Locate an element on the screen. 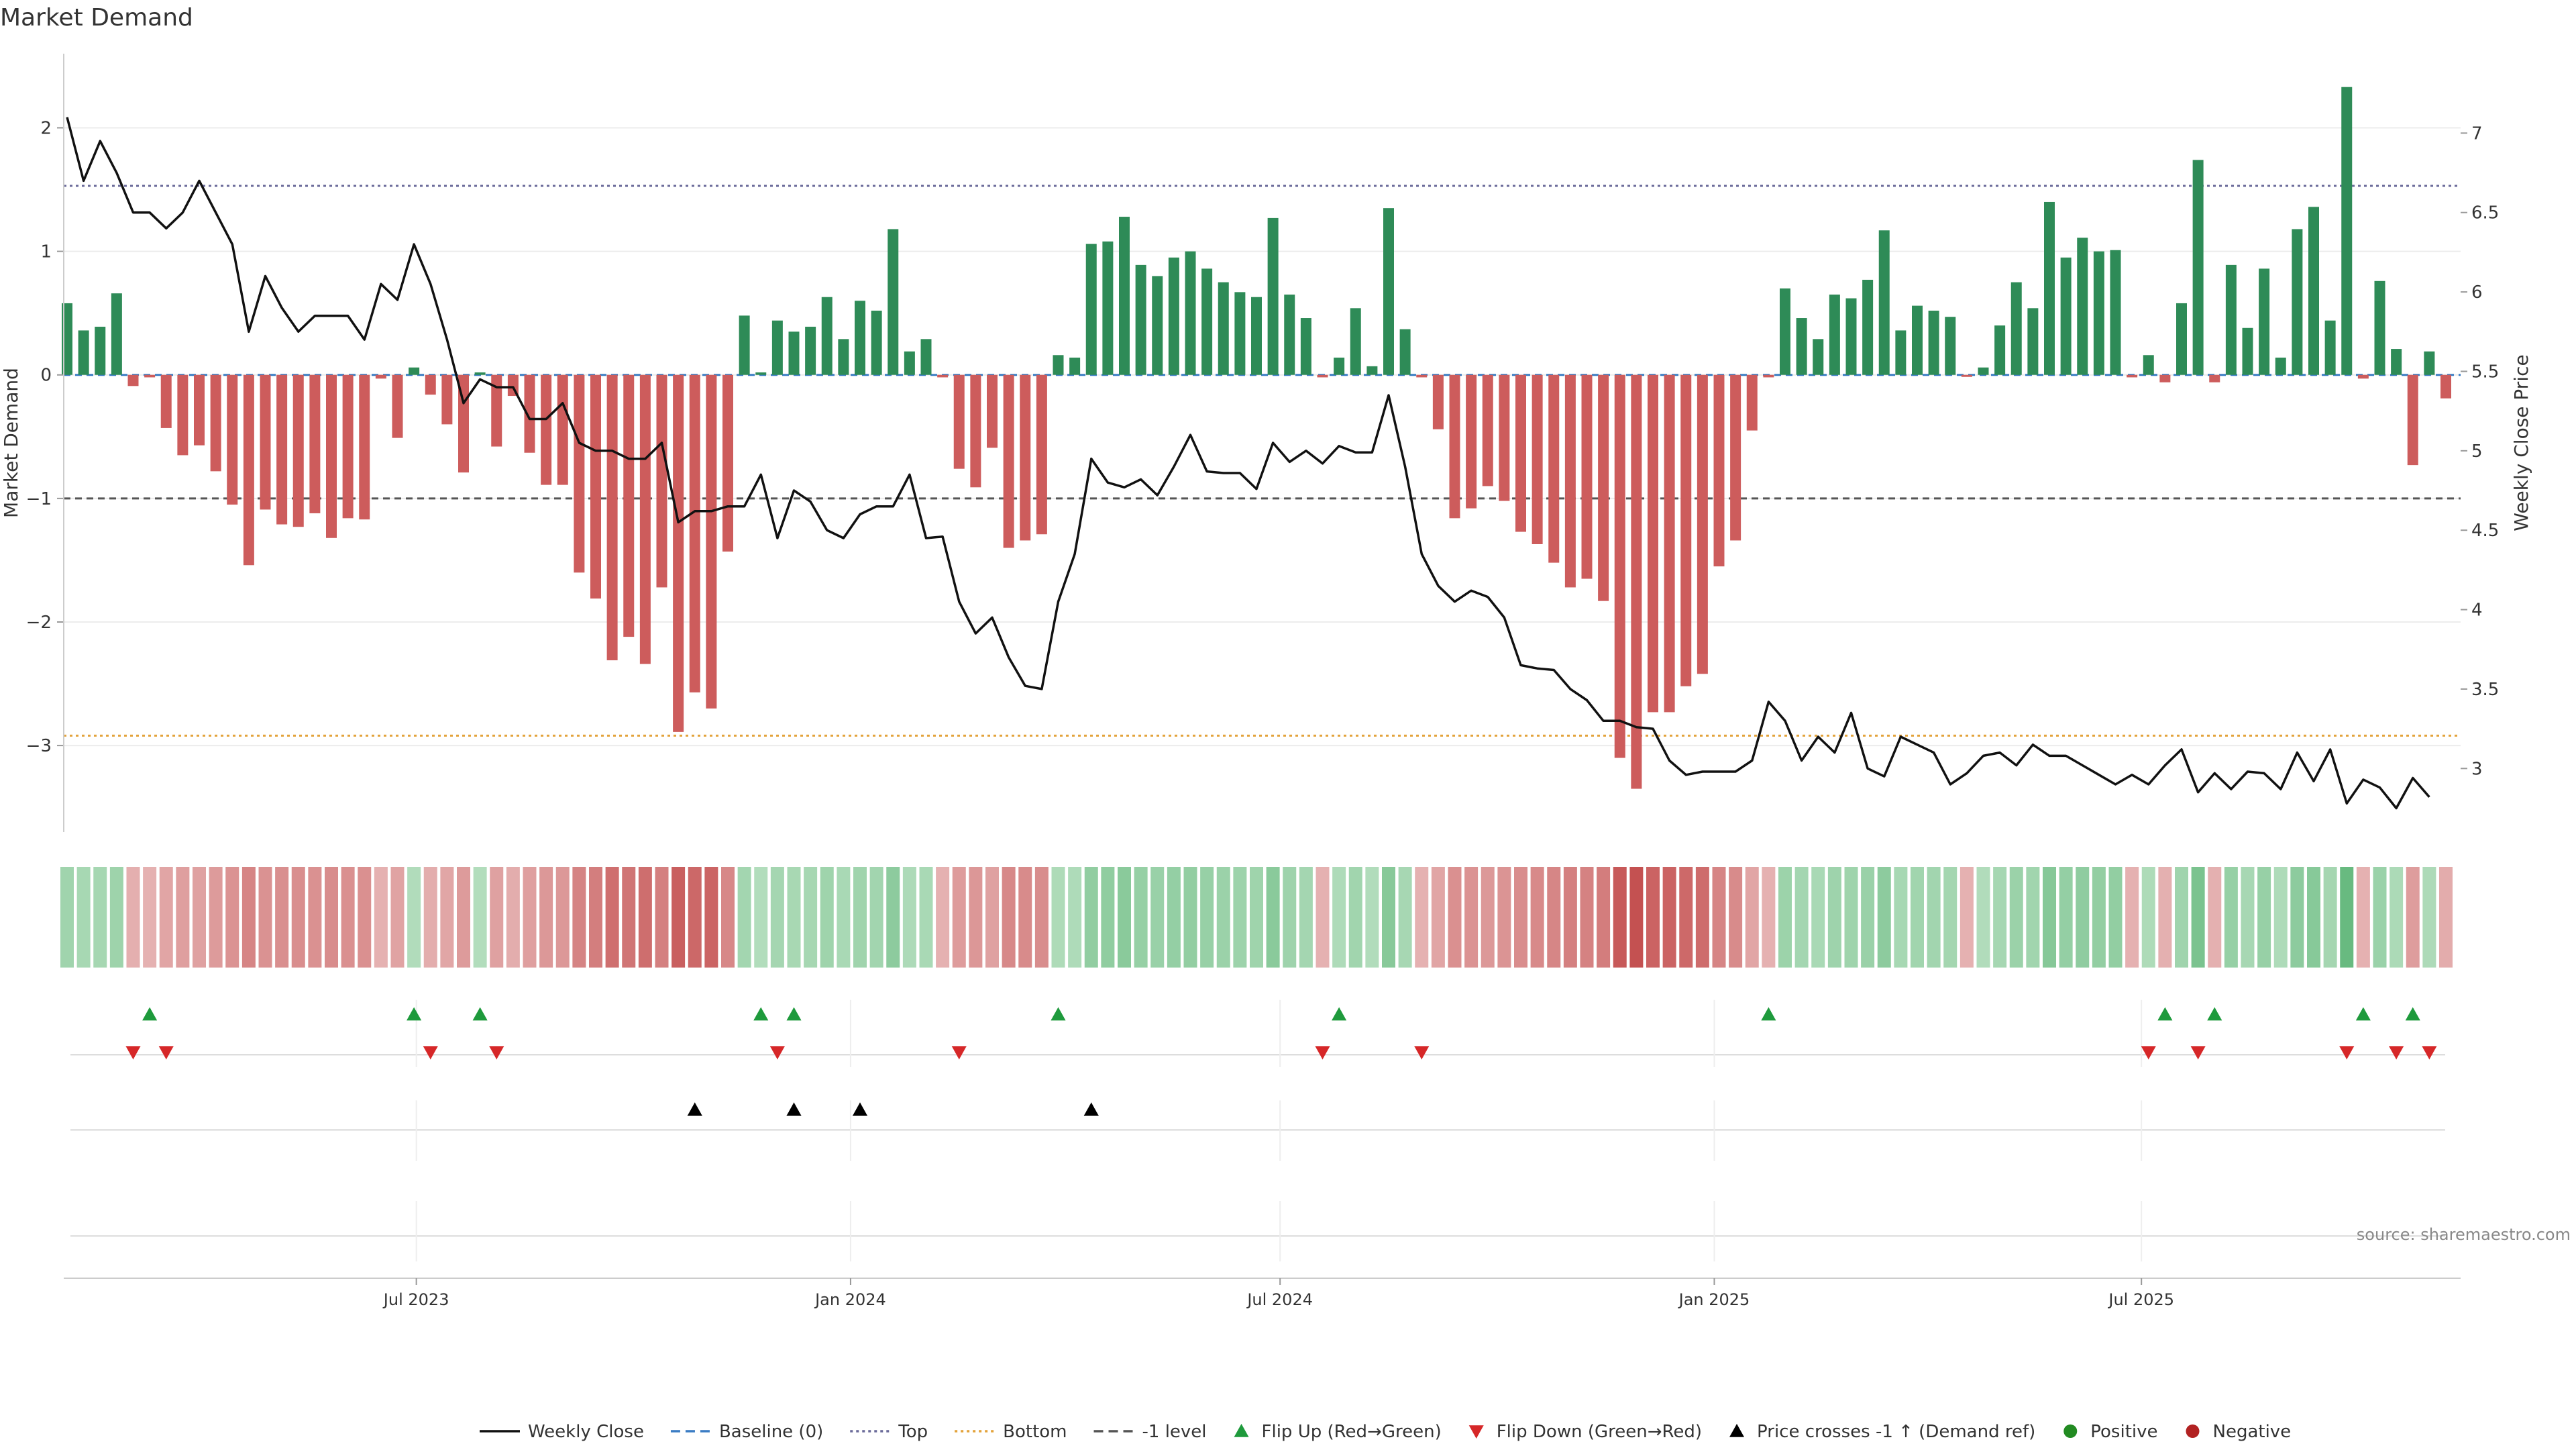  demand-heat-strip is located at coordinates (1256, 918).